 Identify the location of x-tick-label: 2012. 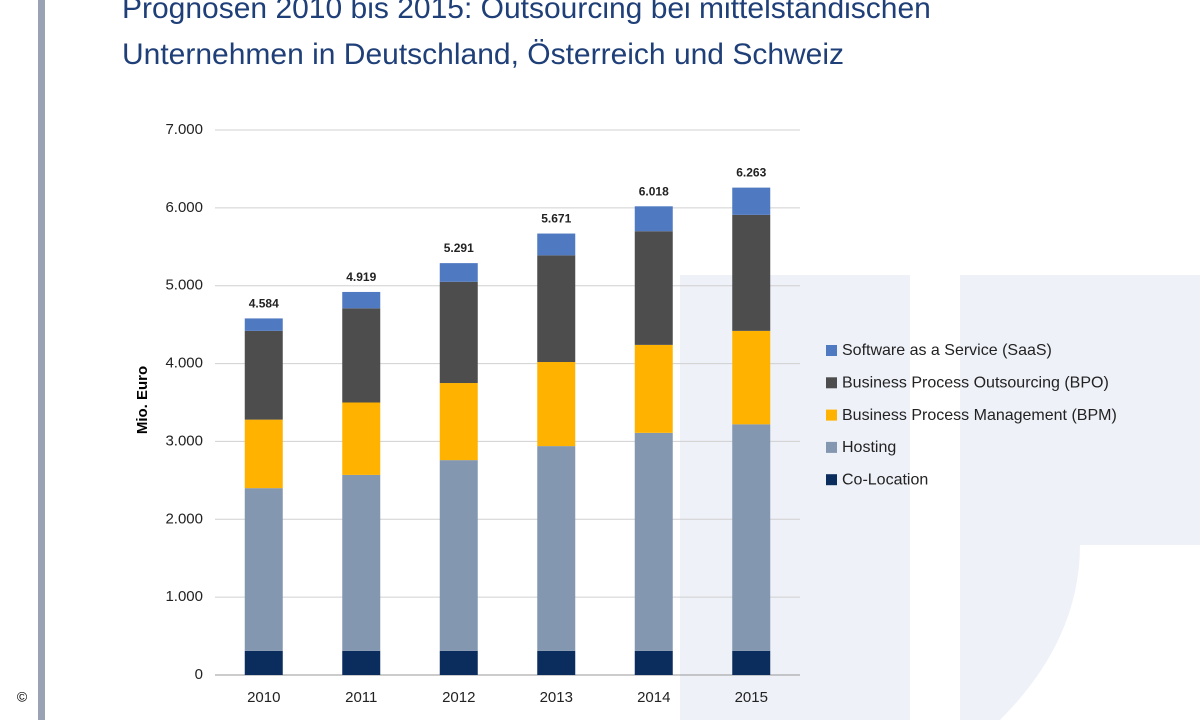
(458, 697).